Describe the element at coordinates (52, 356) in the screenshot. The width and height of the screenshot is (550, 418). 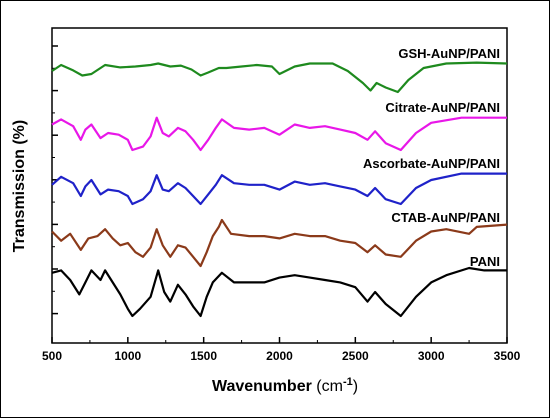
I see `x-tick-label: 500` at that location.